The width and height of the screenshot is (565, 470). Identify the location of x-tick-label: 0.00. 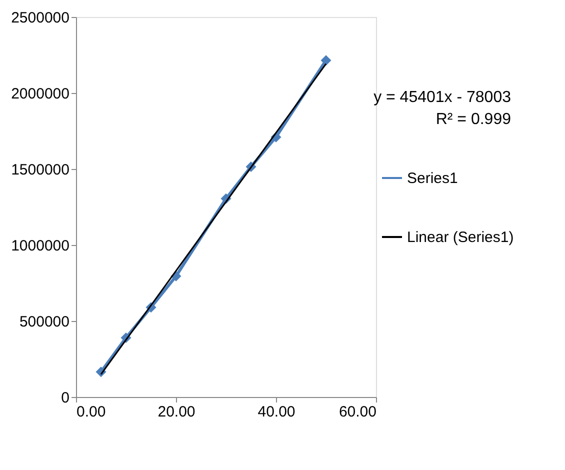
(91, 412).